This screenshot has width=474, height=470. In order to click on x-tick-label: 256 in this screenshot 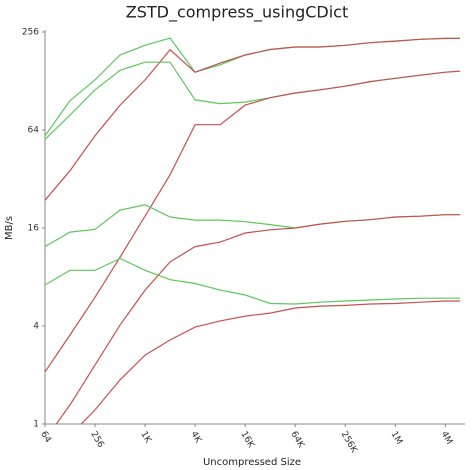, I will do `click(96, 440)`.